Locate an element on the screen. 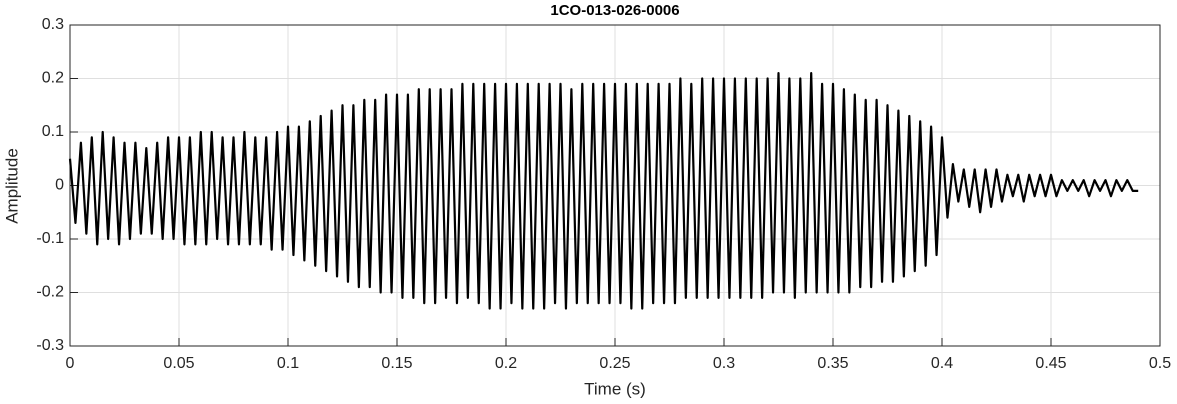 The height and width of the screenshot is (404, 1177). y-tick-label: -0.3 is located at coordinates (50, 345).